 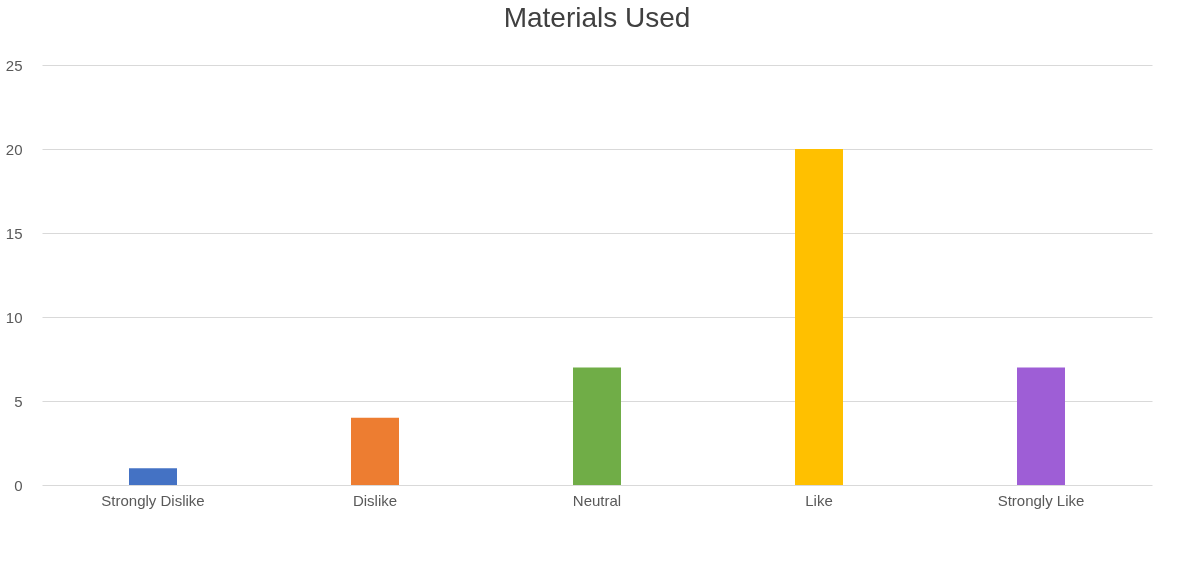 I want to click on y-tick-label: 0, so click(x=18, y=485).